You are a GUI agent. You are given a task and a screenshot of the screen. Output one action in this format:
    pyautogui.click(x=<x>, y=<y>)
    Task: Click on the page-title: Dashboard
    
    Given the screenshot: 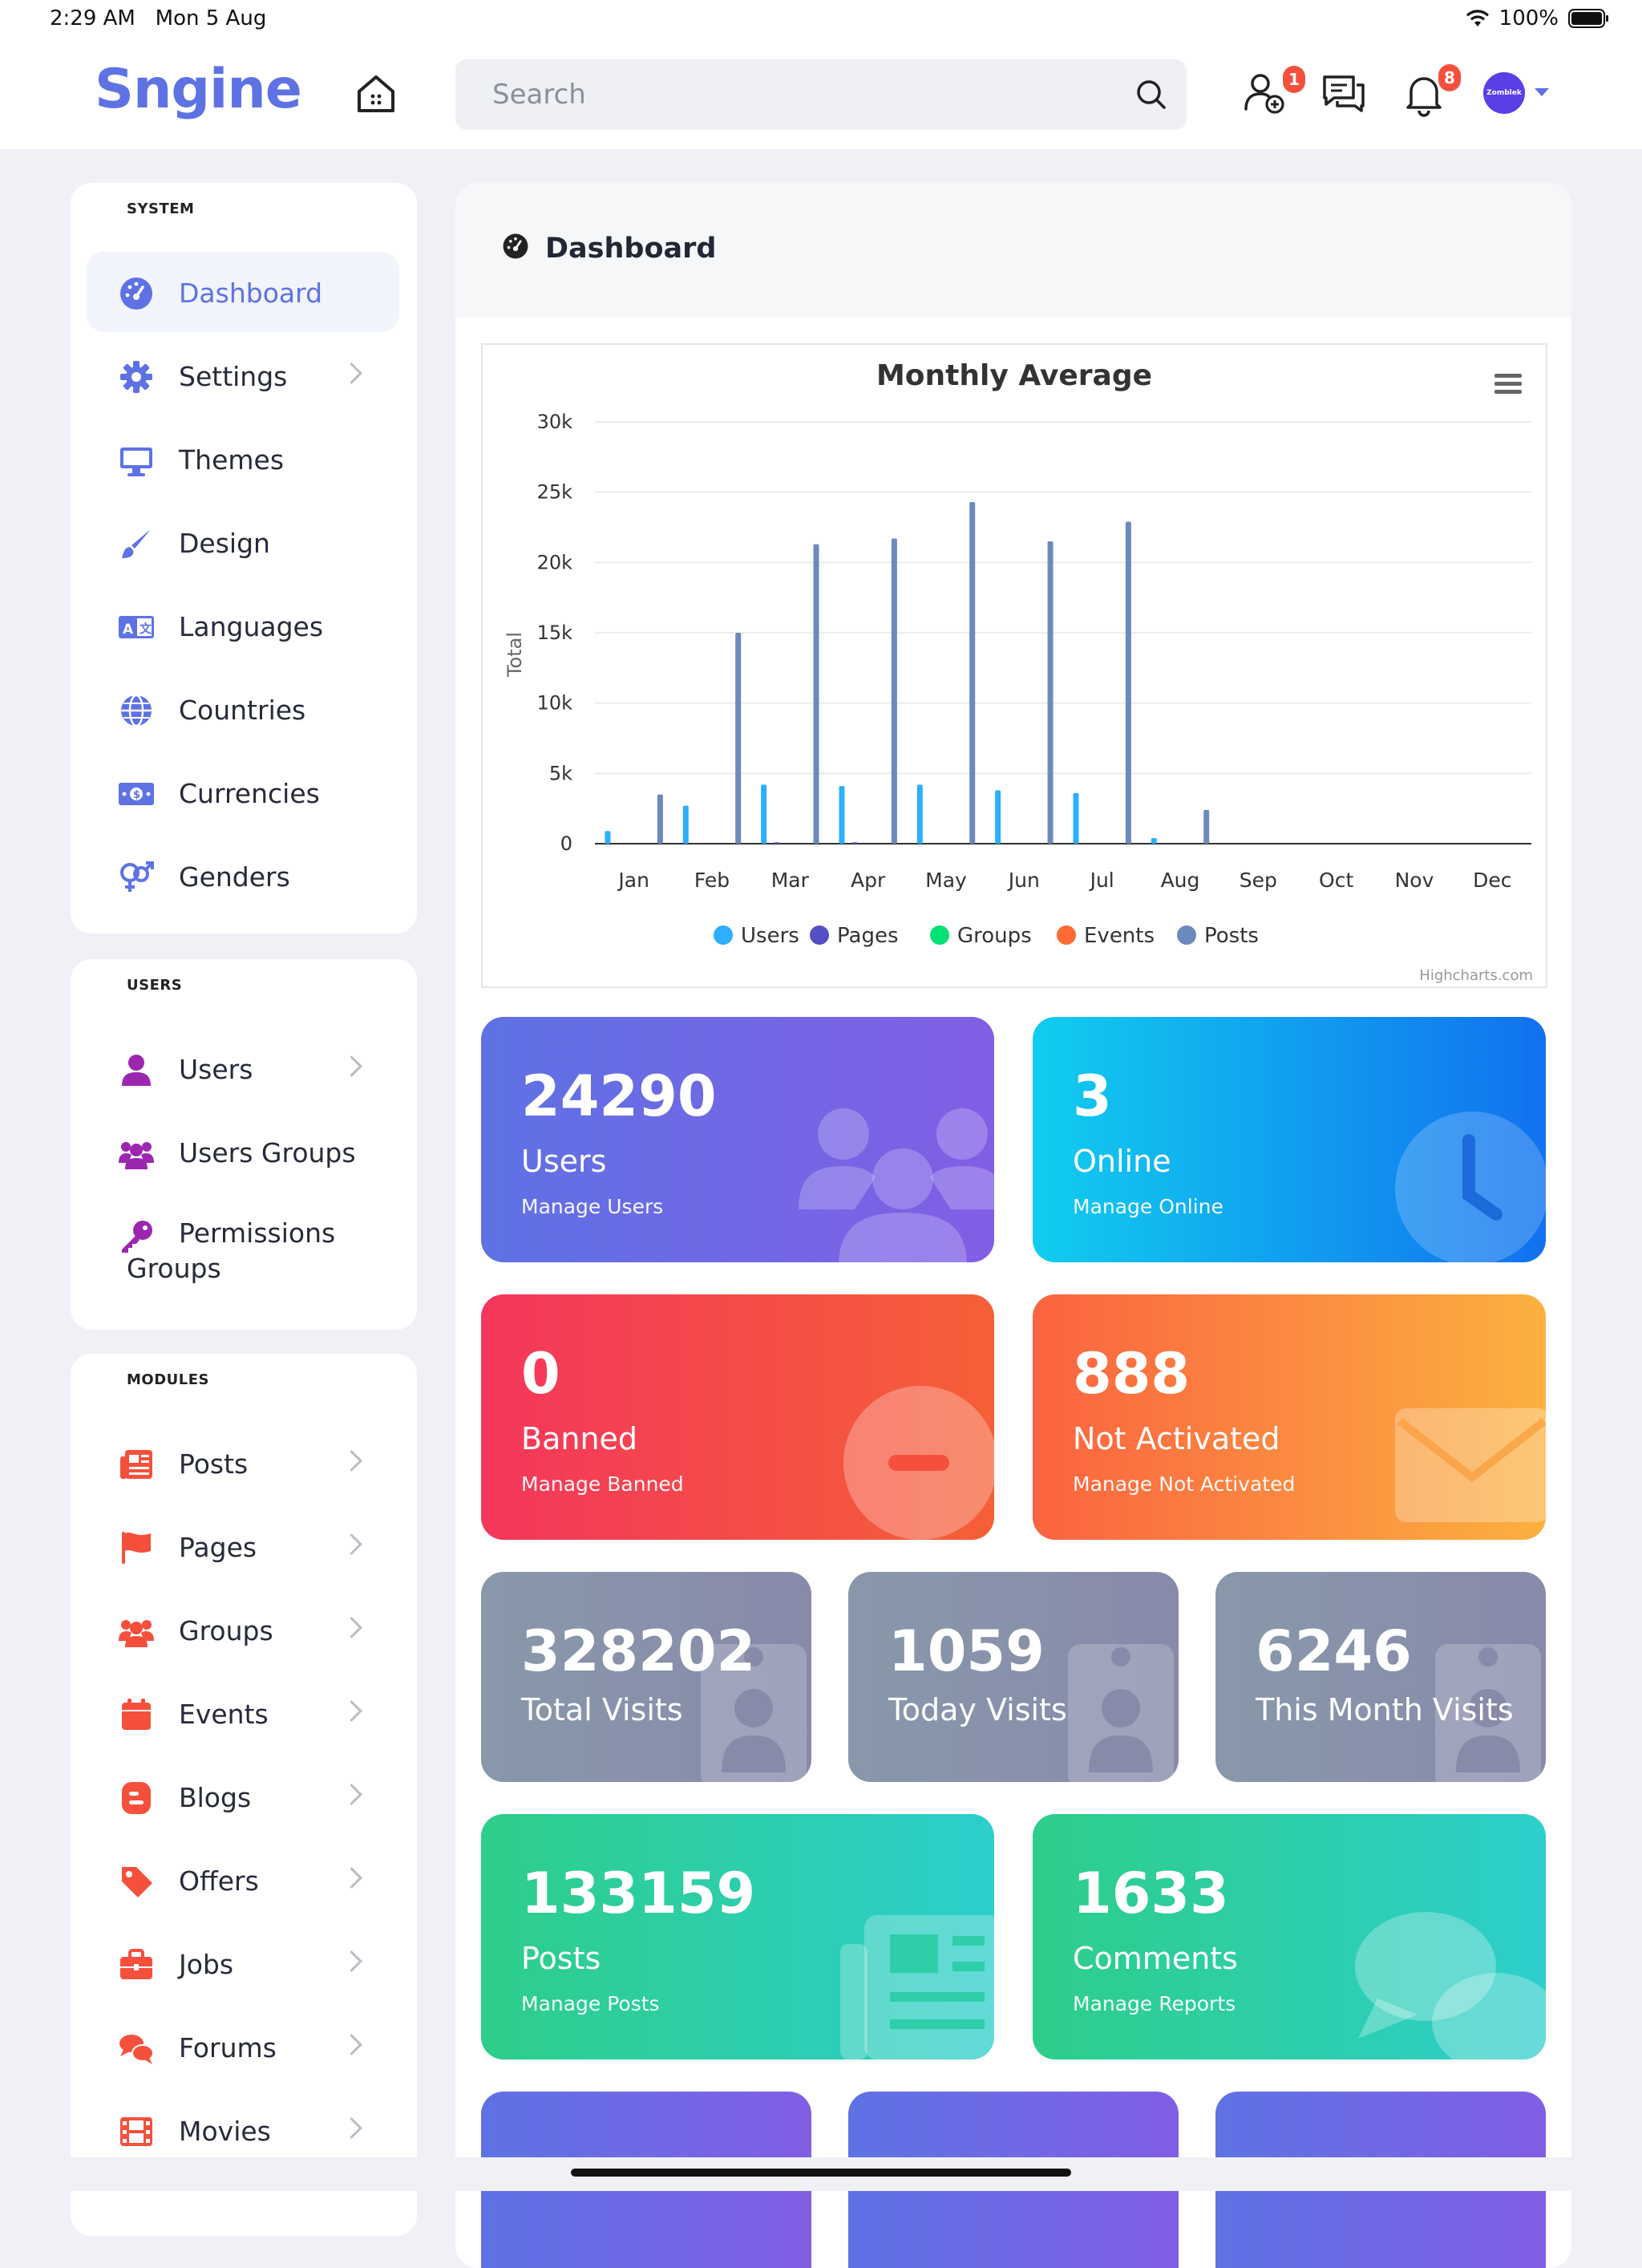 What is the action you would take?
    pyautogui.click(x=631, y=249)
    